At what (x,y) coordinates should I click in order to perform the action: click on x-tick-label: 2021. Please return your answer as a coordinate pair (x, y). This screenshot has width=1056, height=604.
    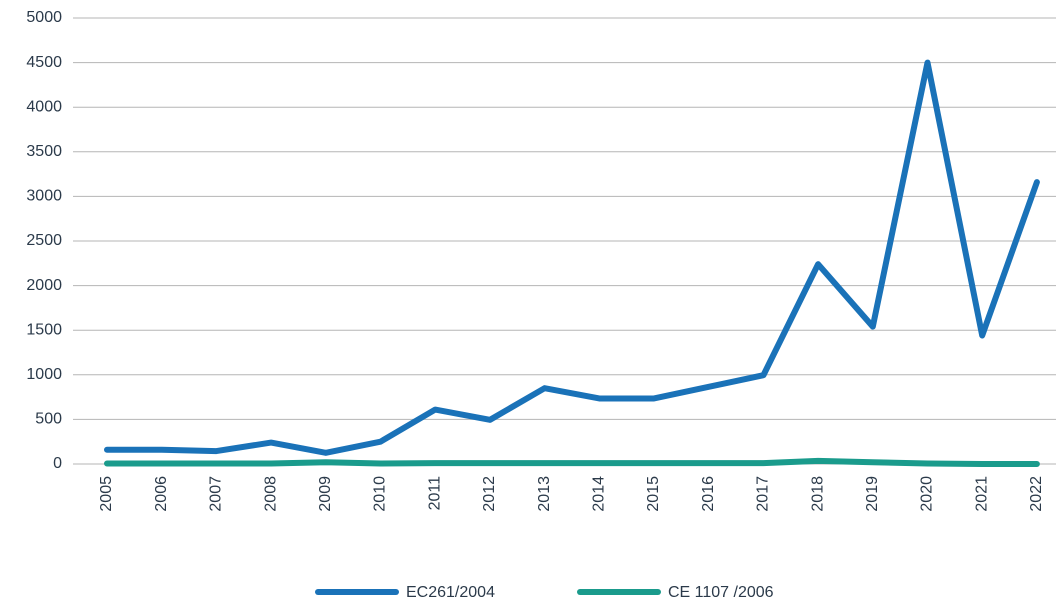
    Looking at the image, I should click on (981, 494).